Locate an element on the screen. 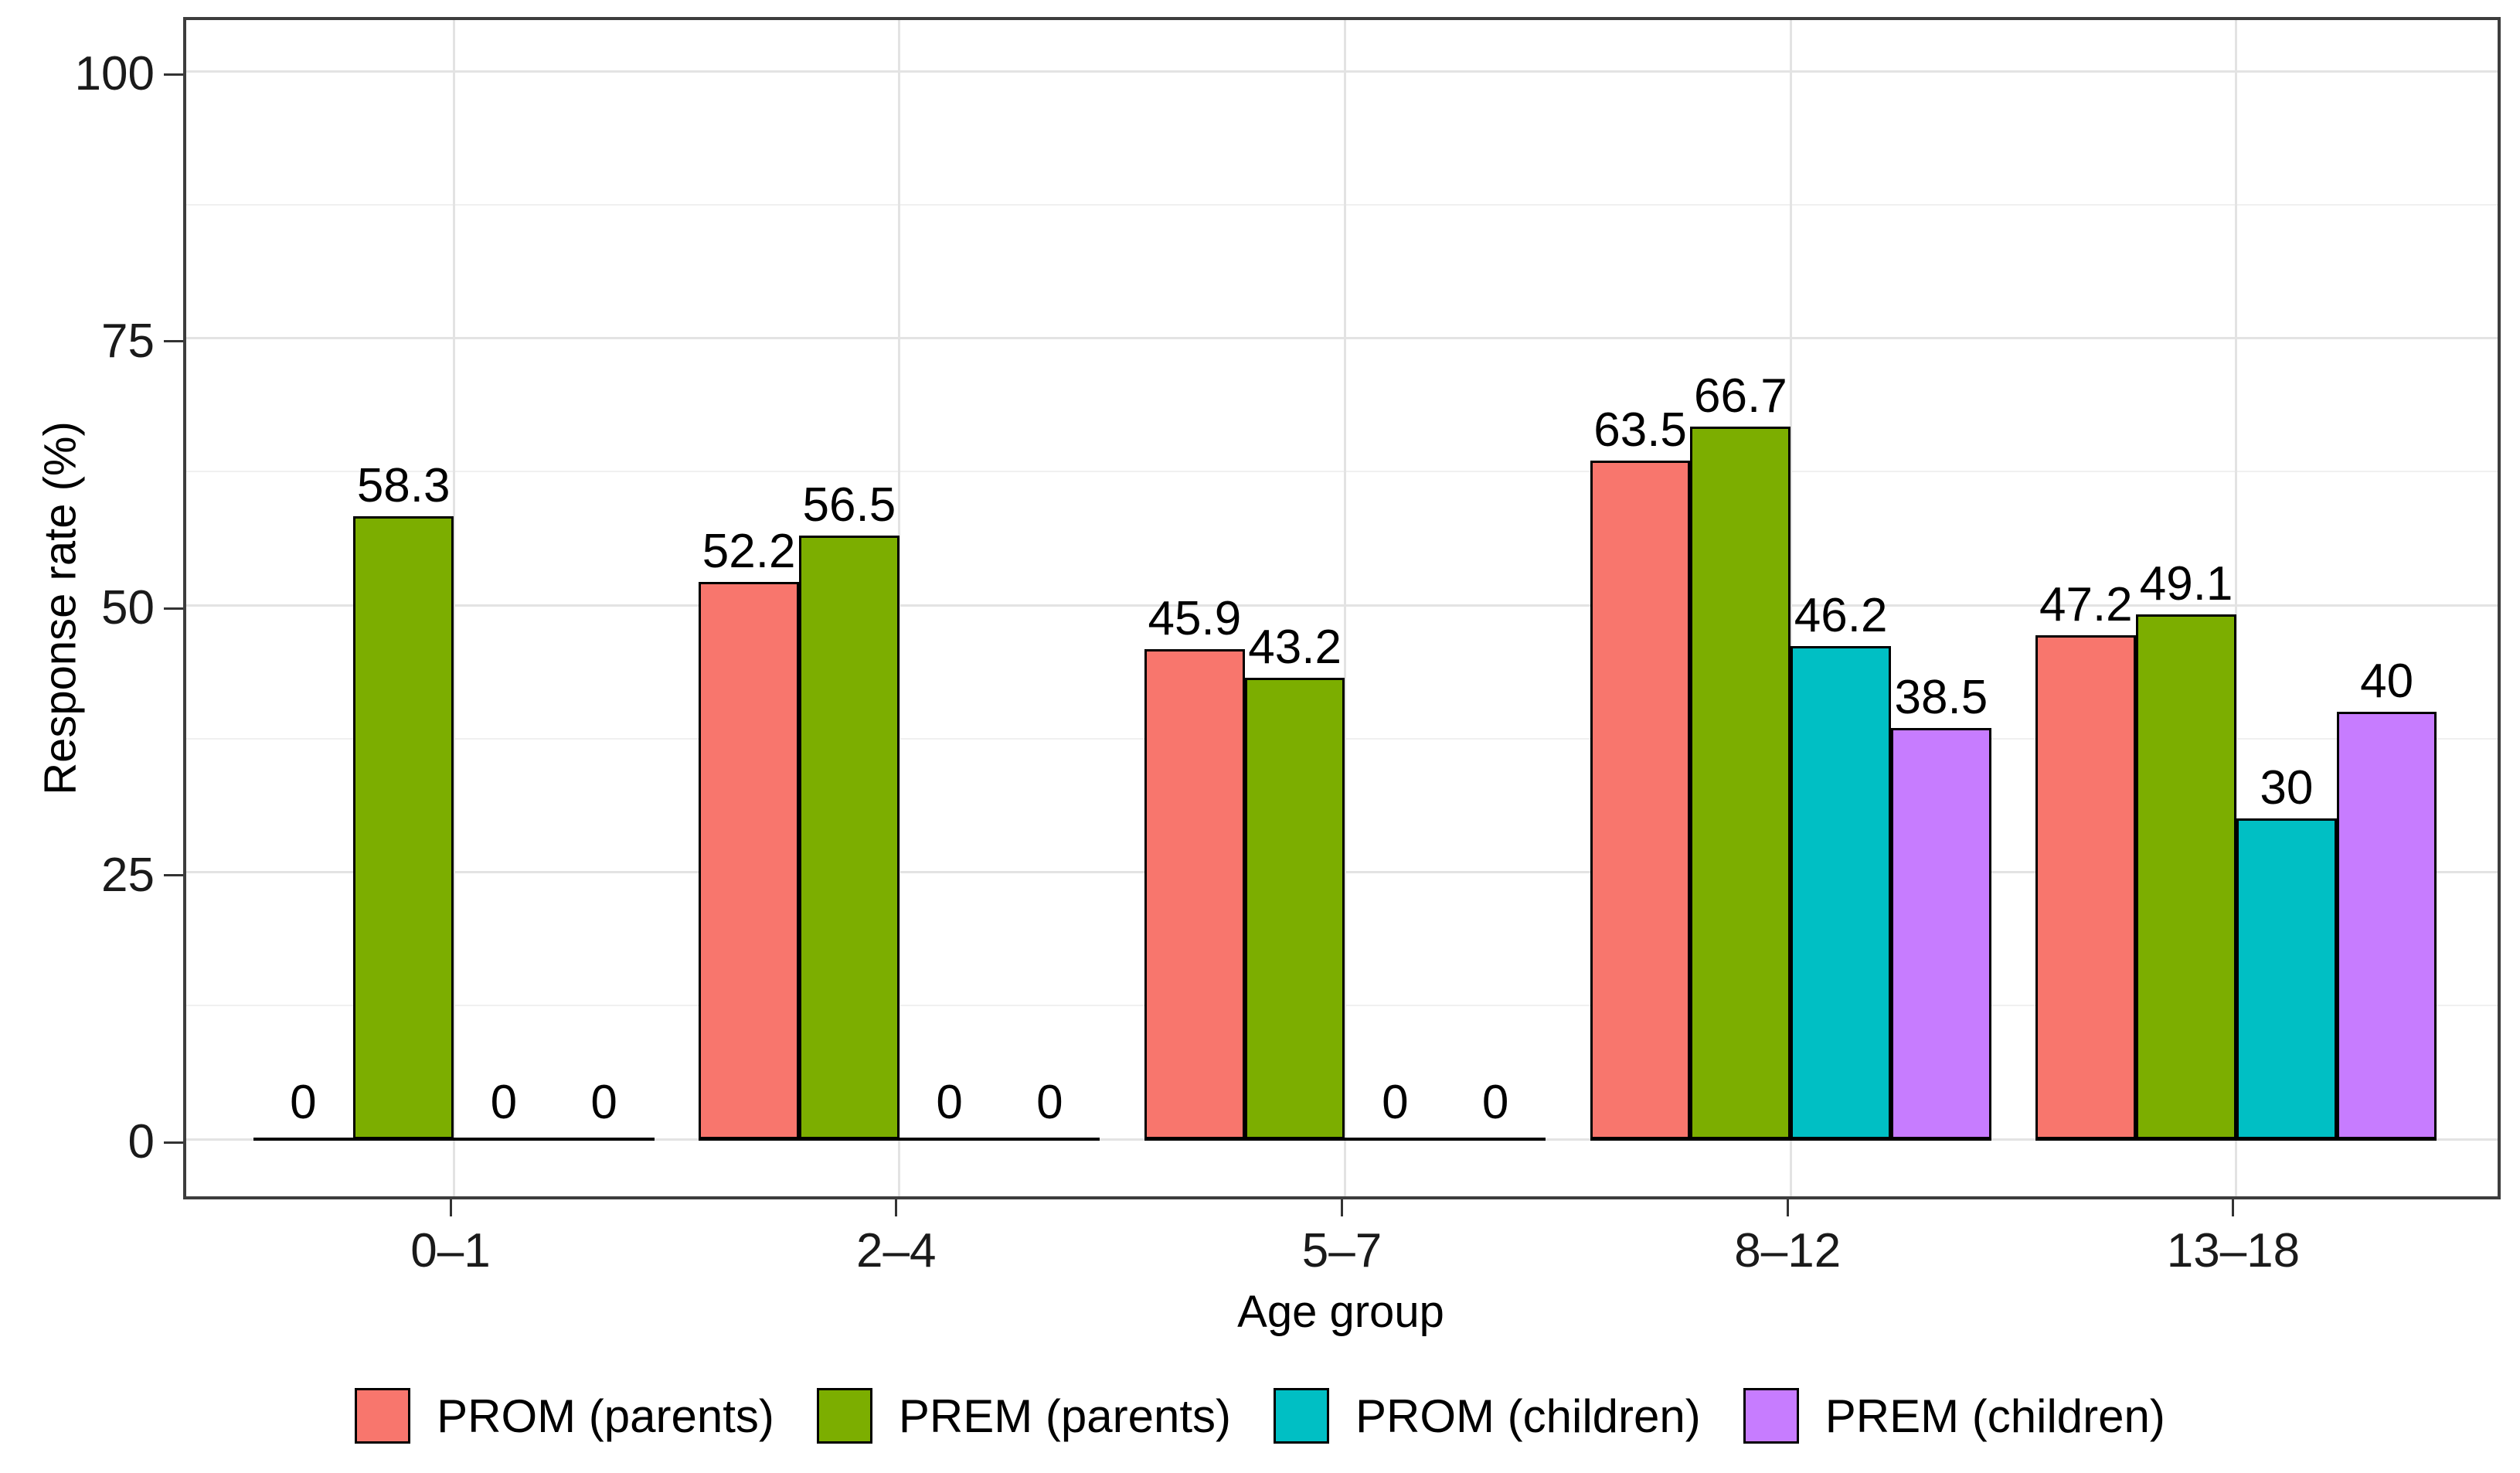  legend-label: PREM (children) is located at coordinates (1995, 1416).